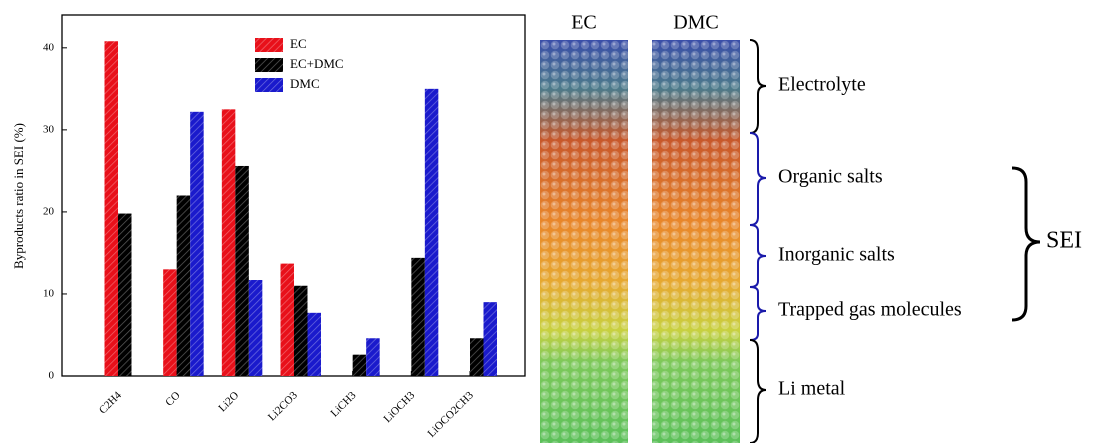 This screenshot has height=443, width=1107. I want to click on legend-label: EC+DMC, so click(317, 63).